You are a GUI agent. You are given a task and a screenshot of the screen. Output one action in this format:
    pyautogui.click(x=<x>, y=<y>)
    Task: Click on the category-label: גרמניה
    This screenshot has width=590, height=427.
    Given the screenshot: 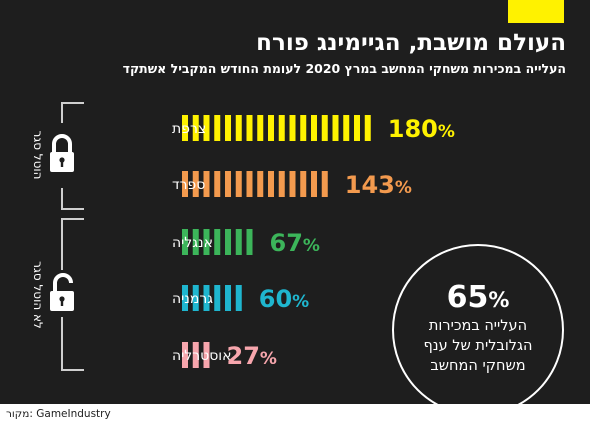 What is the action you would take?
    pyautogui.click(x=192, y=299)
    